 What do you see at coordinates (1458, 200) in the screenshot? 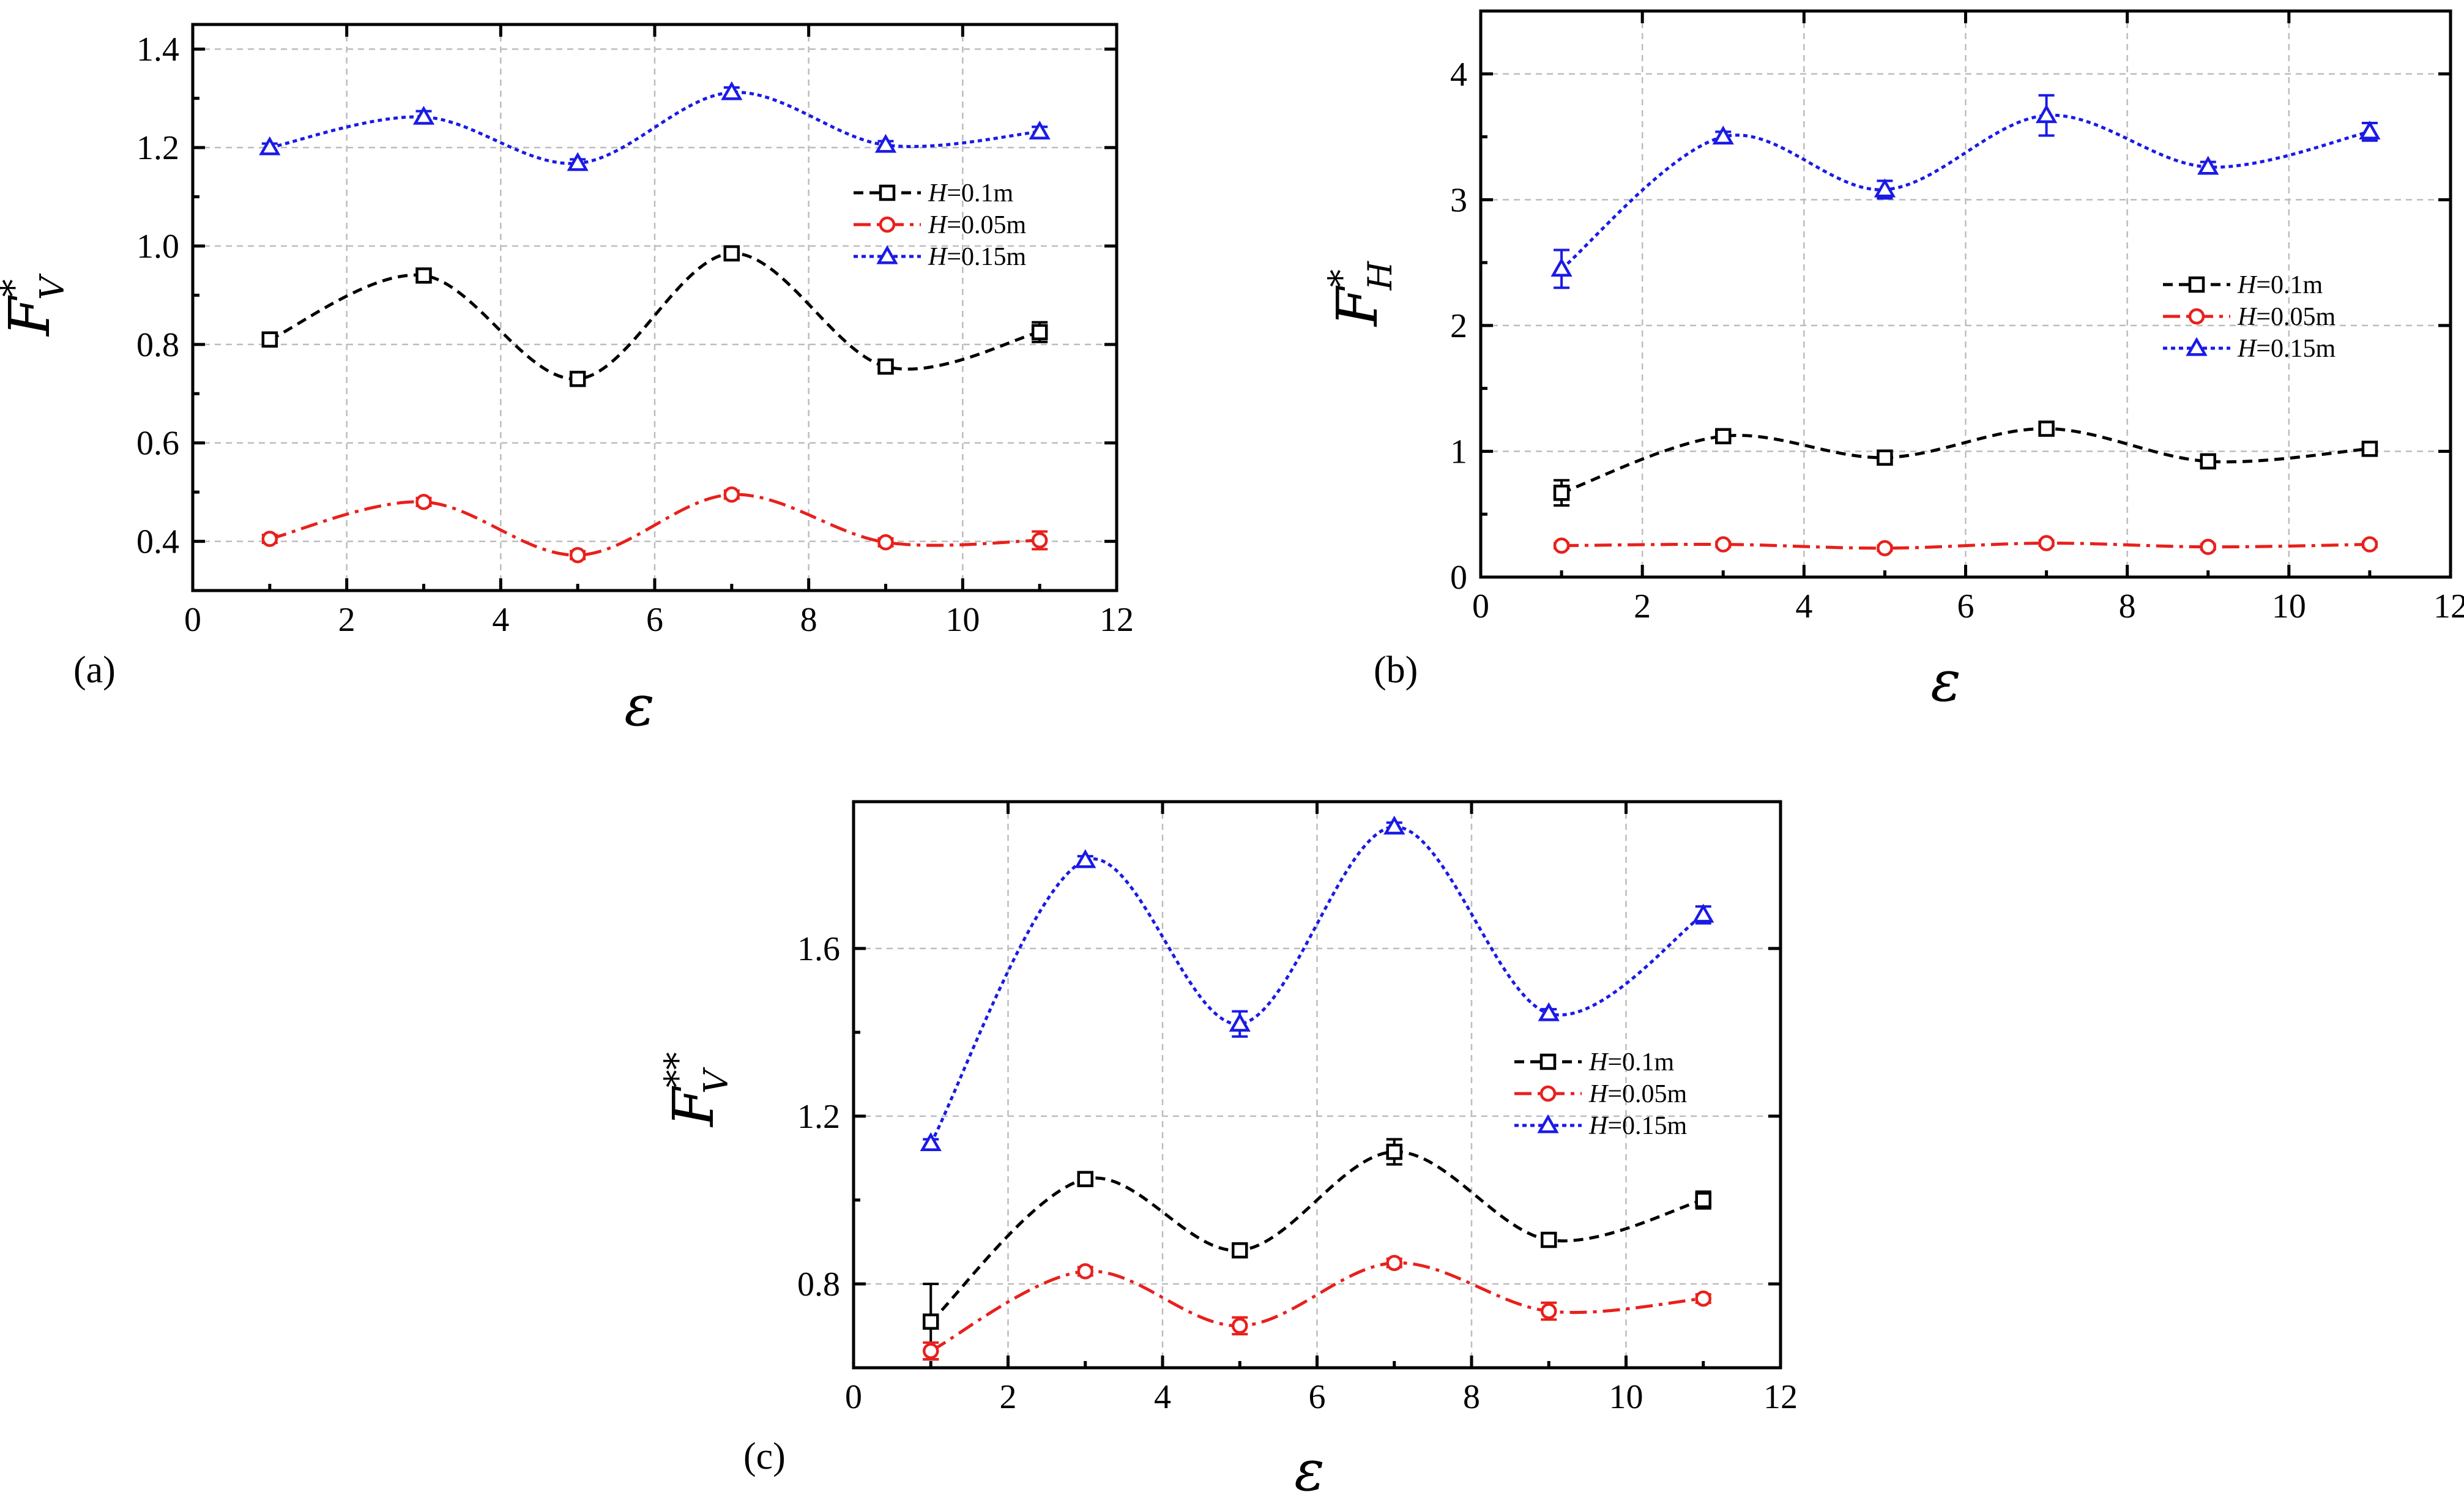
I see `y-tick-label: 3` at bounding box center [1458, 200].